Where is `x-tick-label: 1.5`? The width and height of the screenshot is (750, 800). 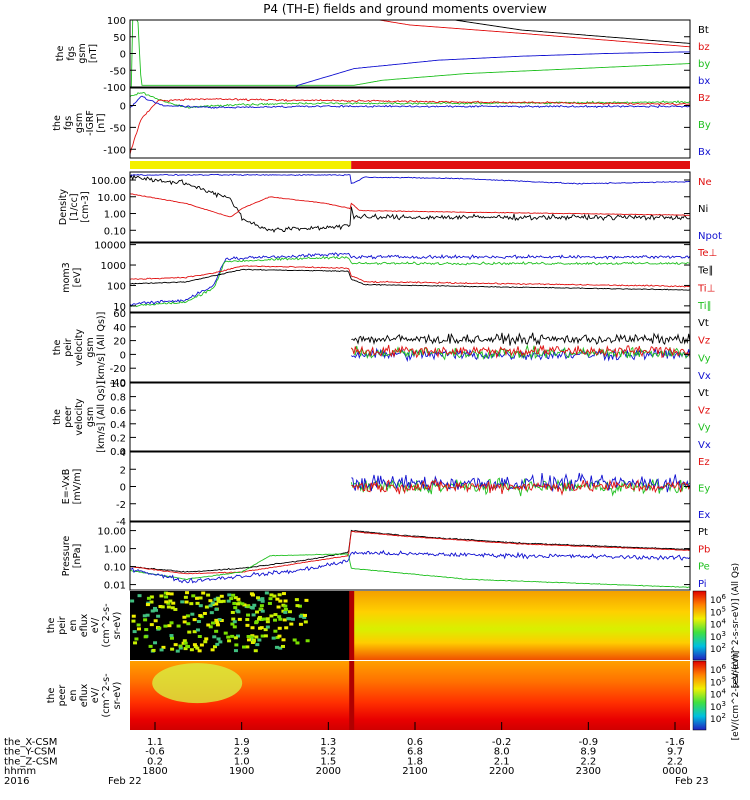 x-tick-label: 1.5 is located at coordinates (328, 761).